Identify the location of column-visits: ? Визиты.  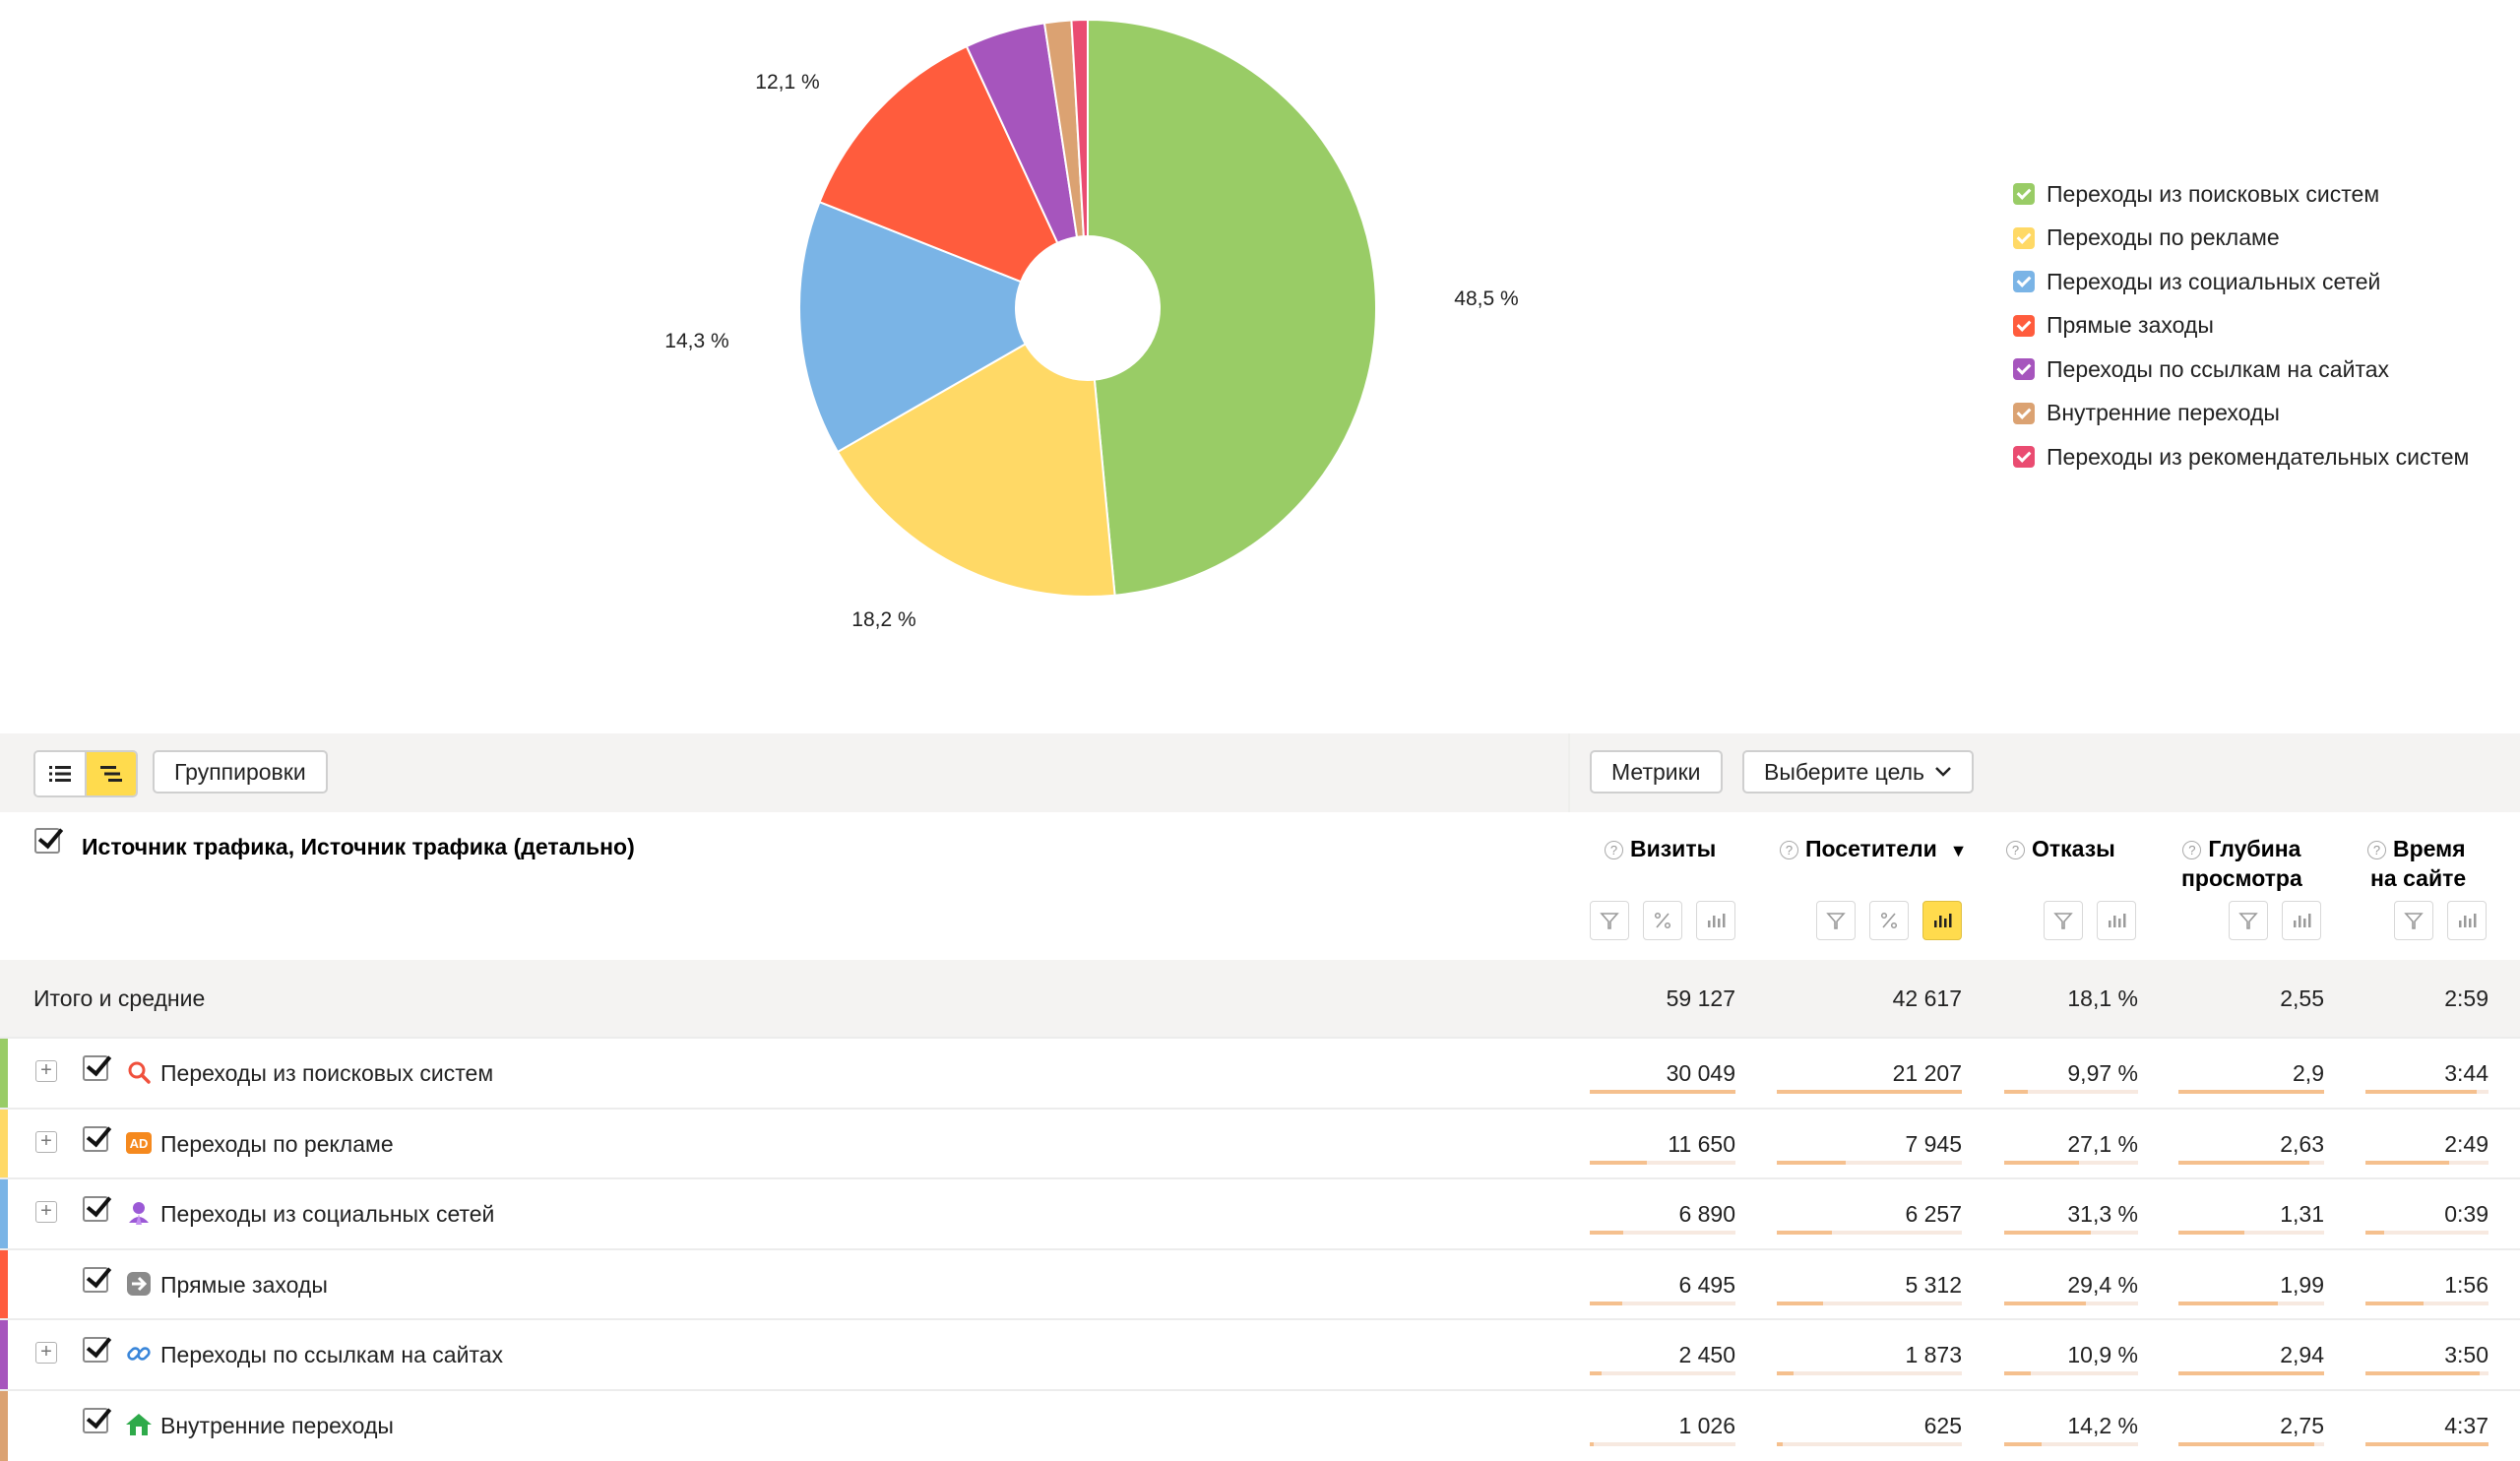
(1660, 848).